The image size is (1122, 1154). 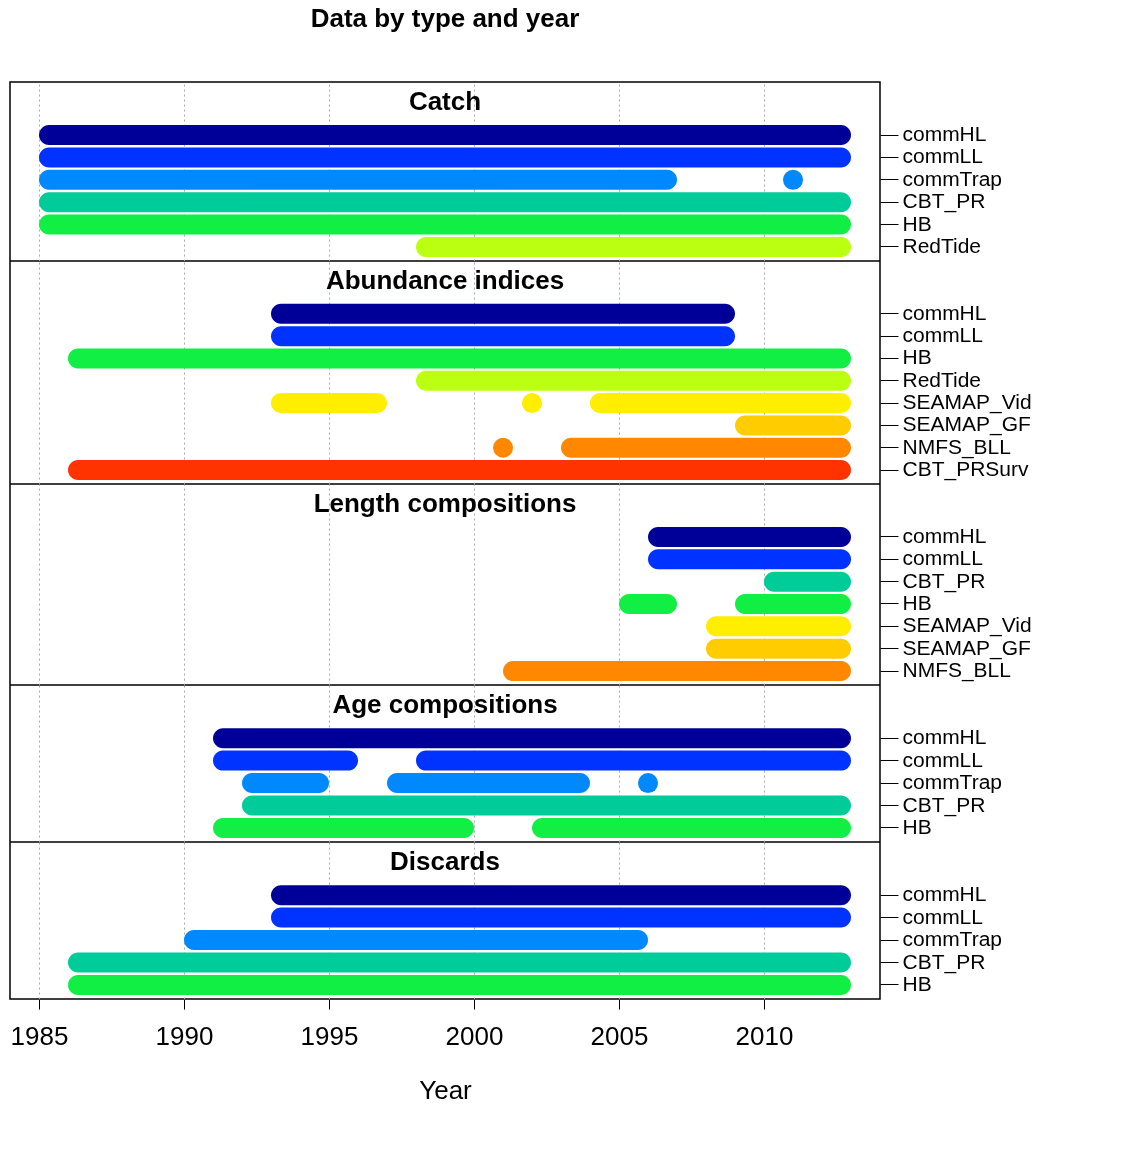 What do you see at coordinates (764, 1035) in the screenshot?
I see `x-tick-label: 2010` at bounding box center [764, 1035].